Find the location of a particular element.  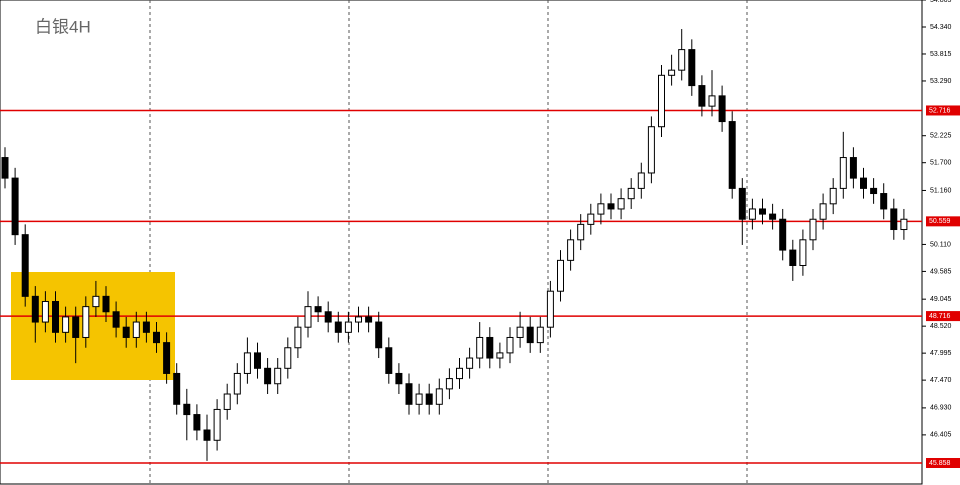

y-tick-label: 51.160 is located at coordinates (941, 190).